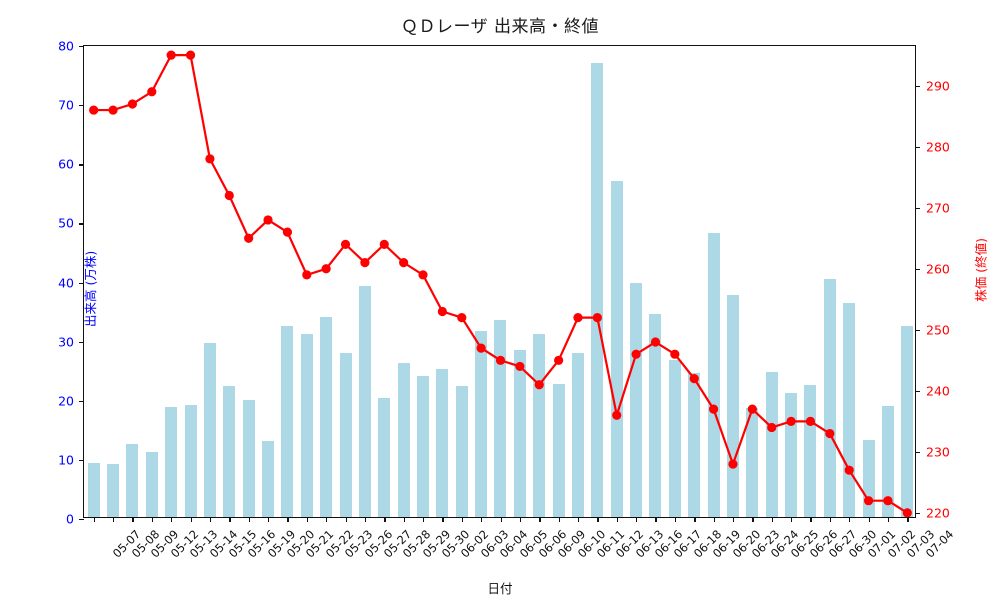 This screenshot has width=1000, height=600. I want to click on right-axis-tick-label: 250, so click(938, 330).